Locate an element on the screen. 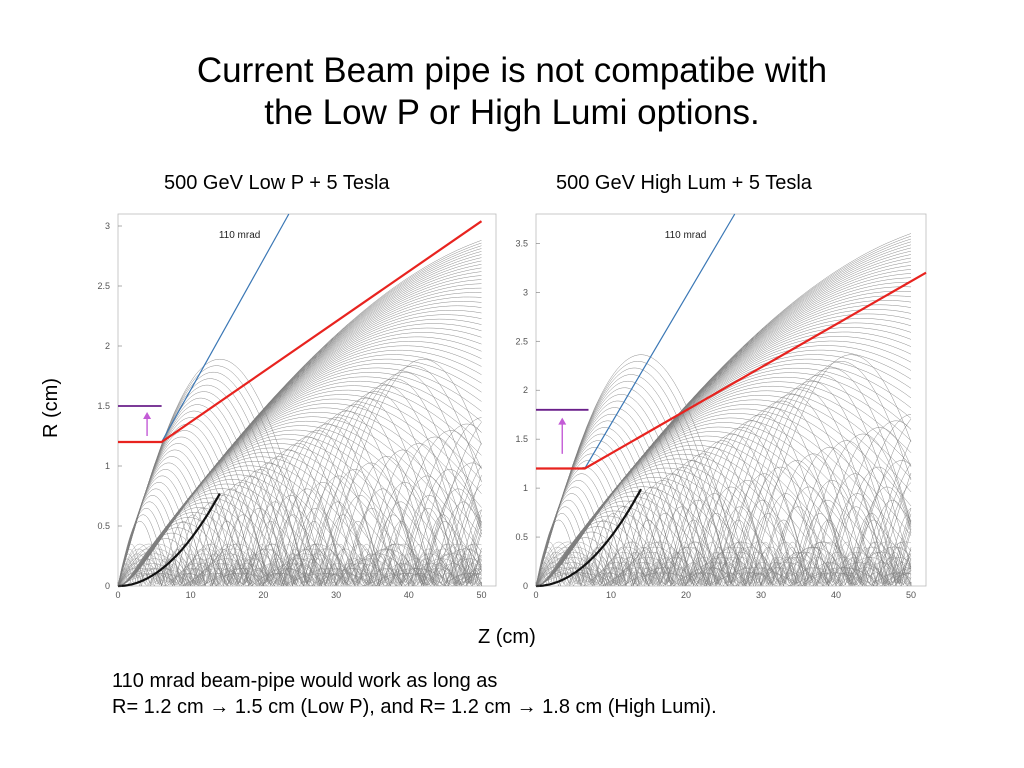  y-tick-label: 2 is located at coordinates (107, 346).